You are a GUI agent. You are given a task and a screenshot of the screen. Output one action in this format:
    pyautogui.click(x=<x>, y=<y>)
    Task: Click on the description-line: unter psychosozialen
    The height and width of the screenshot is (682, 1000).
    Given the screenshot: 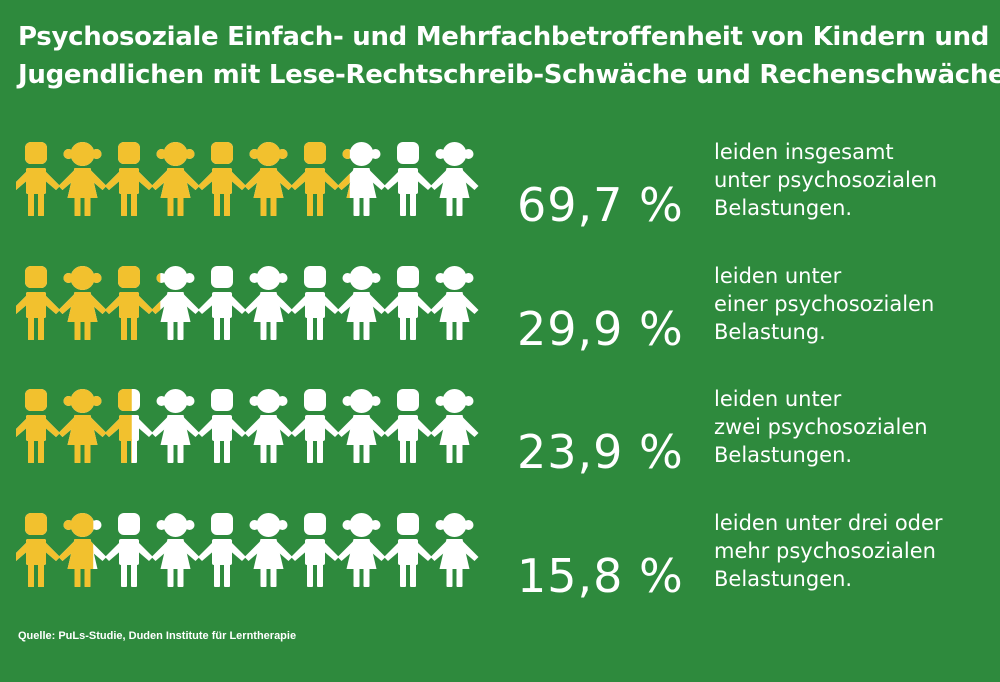 What is the action you would take?
    pyautogui.click(x=826, y=180)
    